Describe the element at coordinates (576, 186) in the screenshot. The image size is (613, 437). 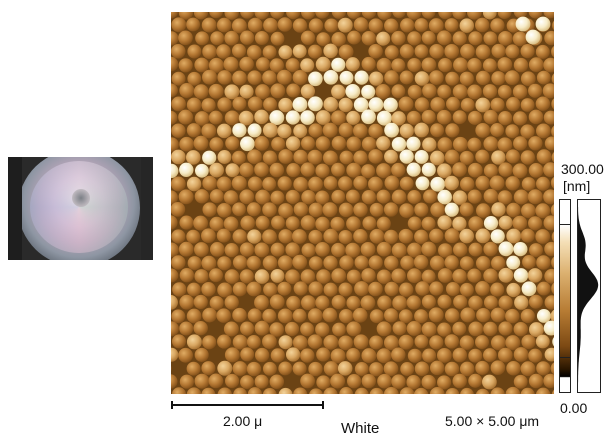
I see `color-scale-unit: [nm]` at that location.